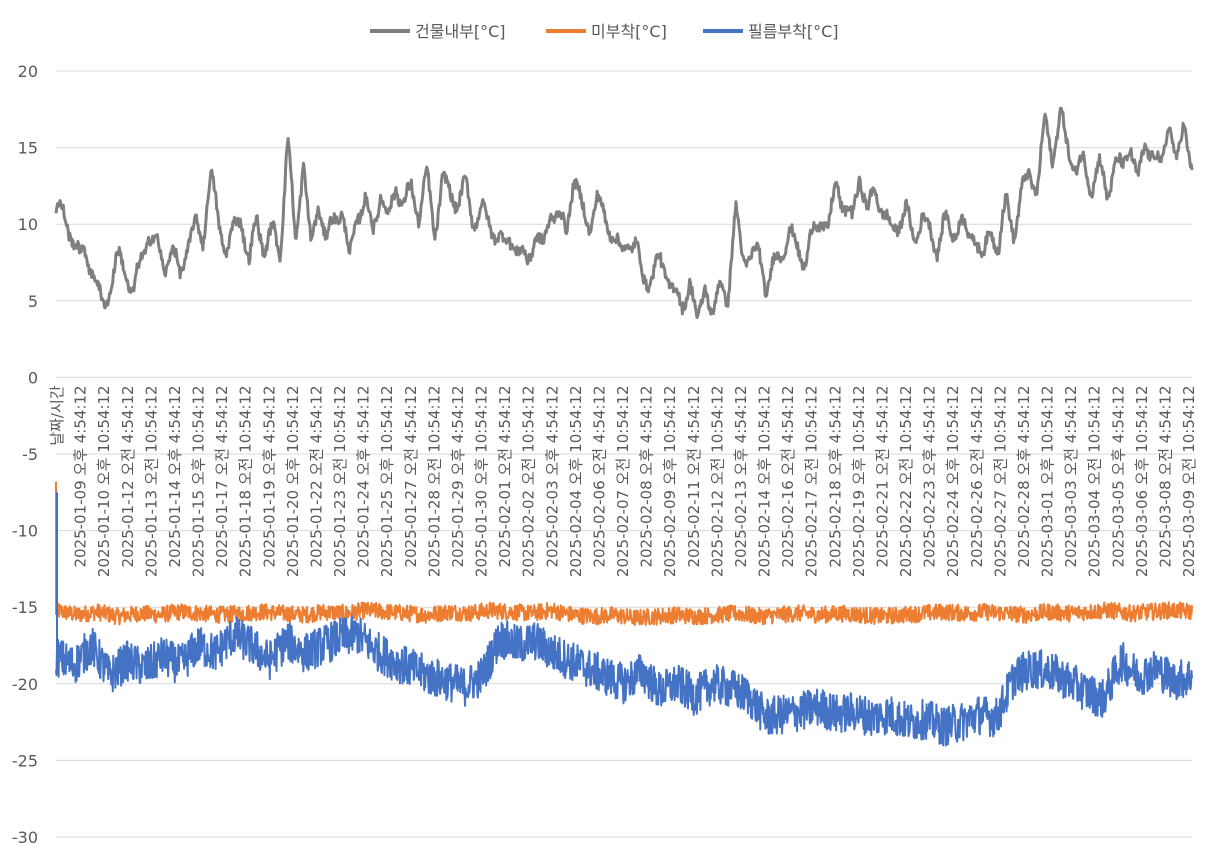  Describe the element at coordinates (293, 481) in the screenshot. I see `x-tick-label: 2025-01-20 오후 10:54:12` at that location.